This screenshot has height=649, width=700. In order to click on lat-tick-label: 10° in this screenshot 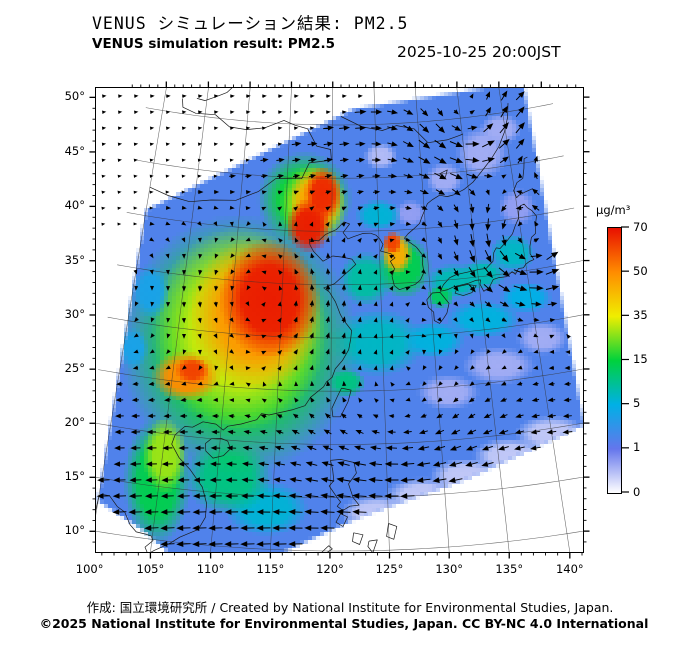, I will do `click(74, 530)`.